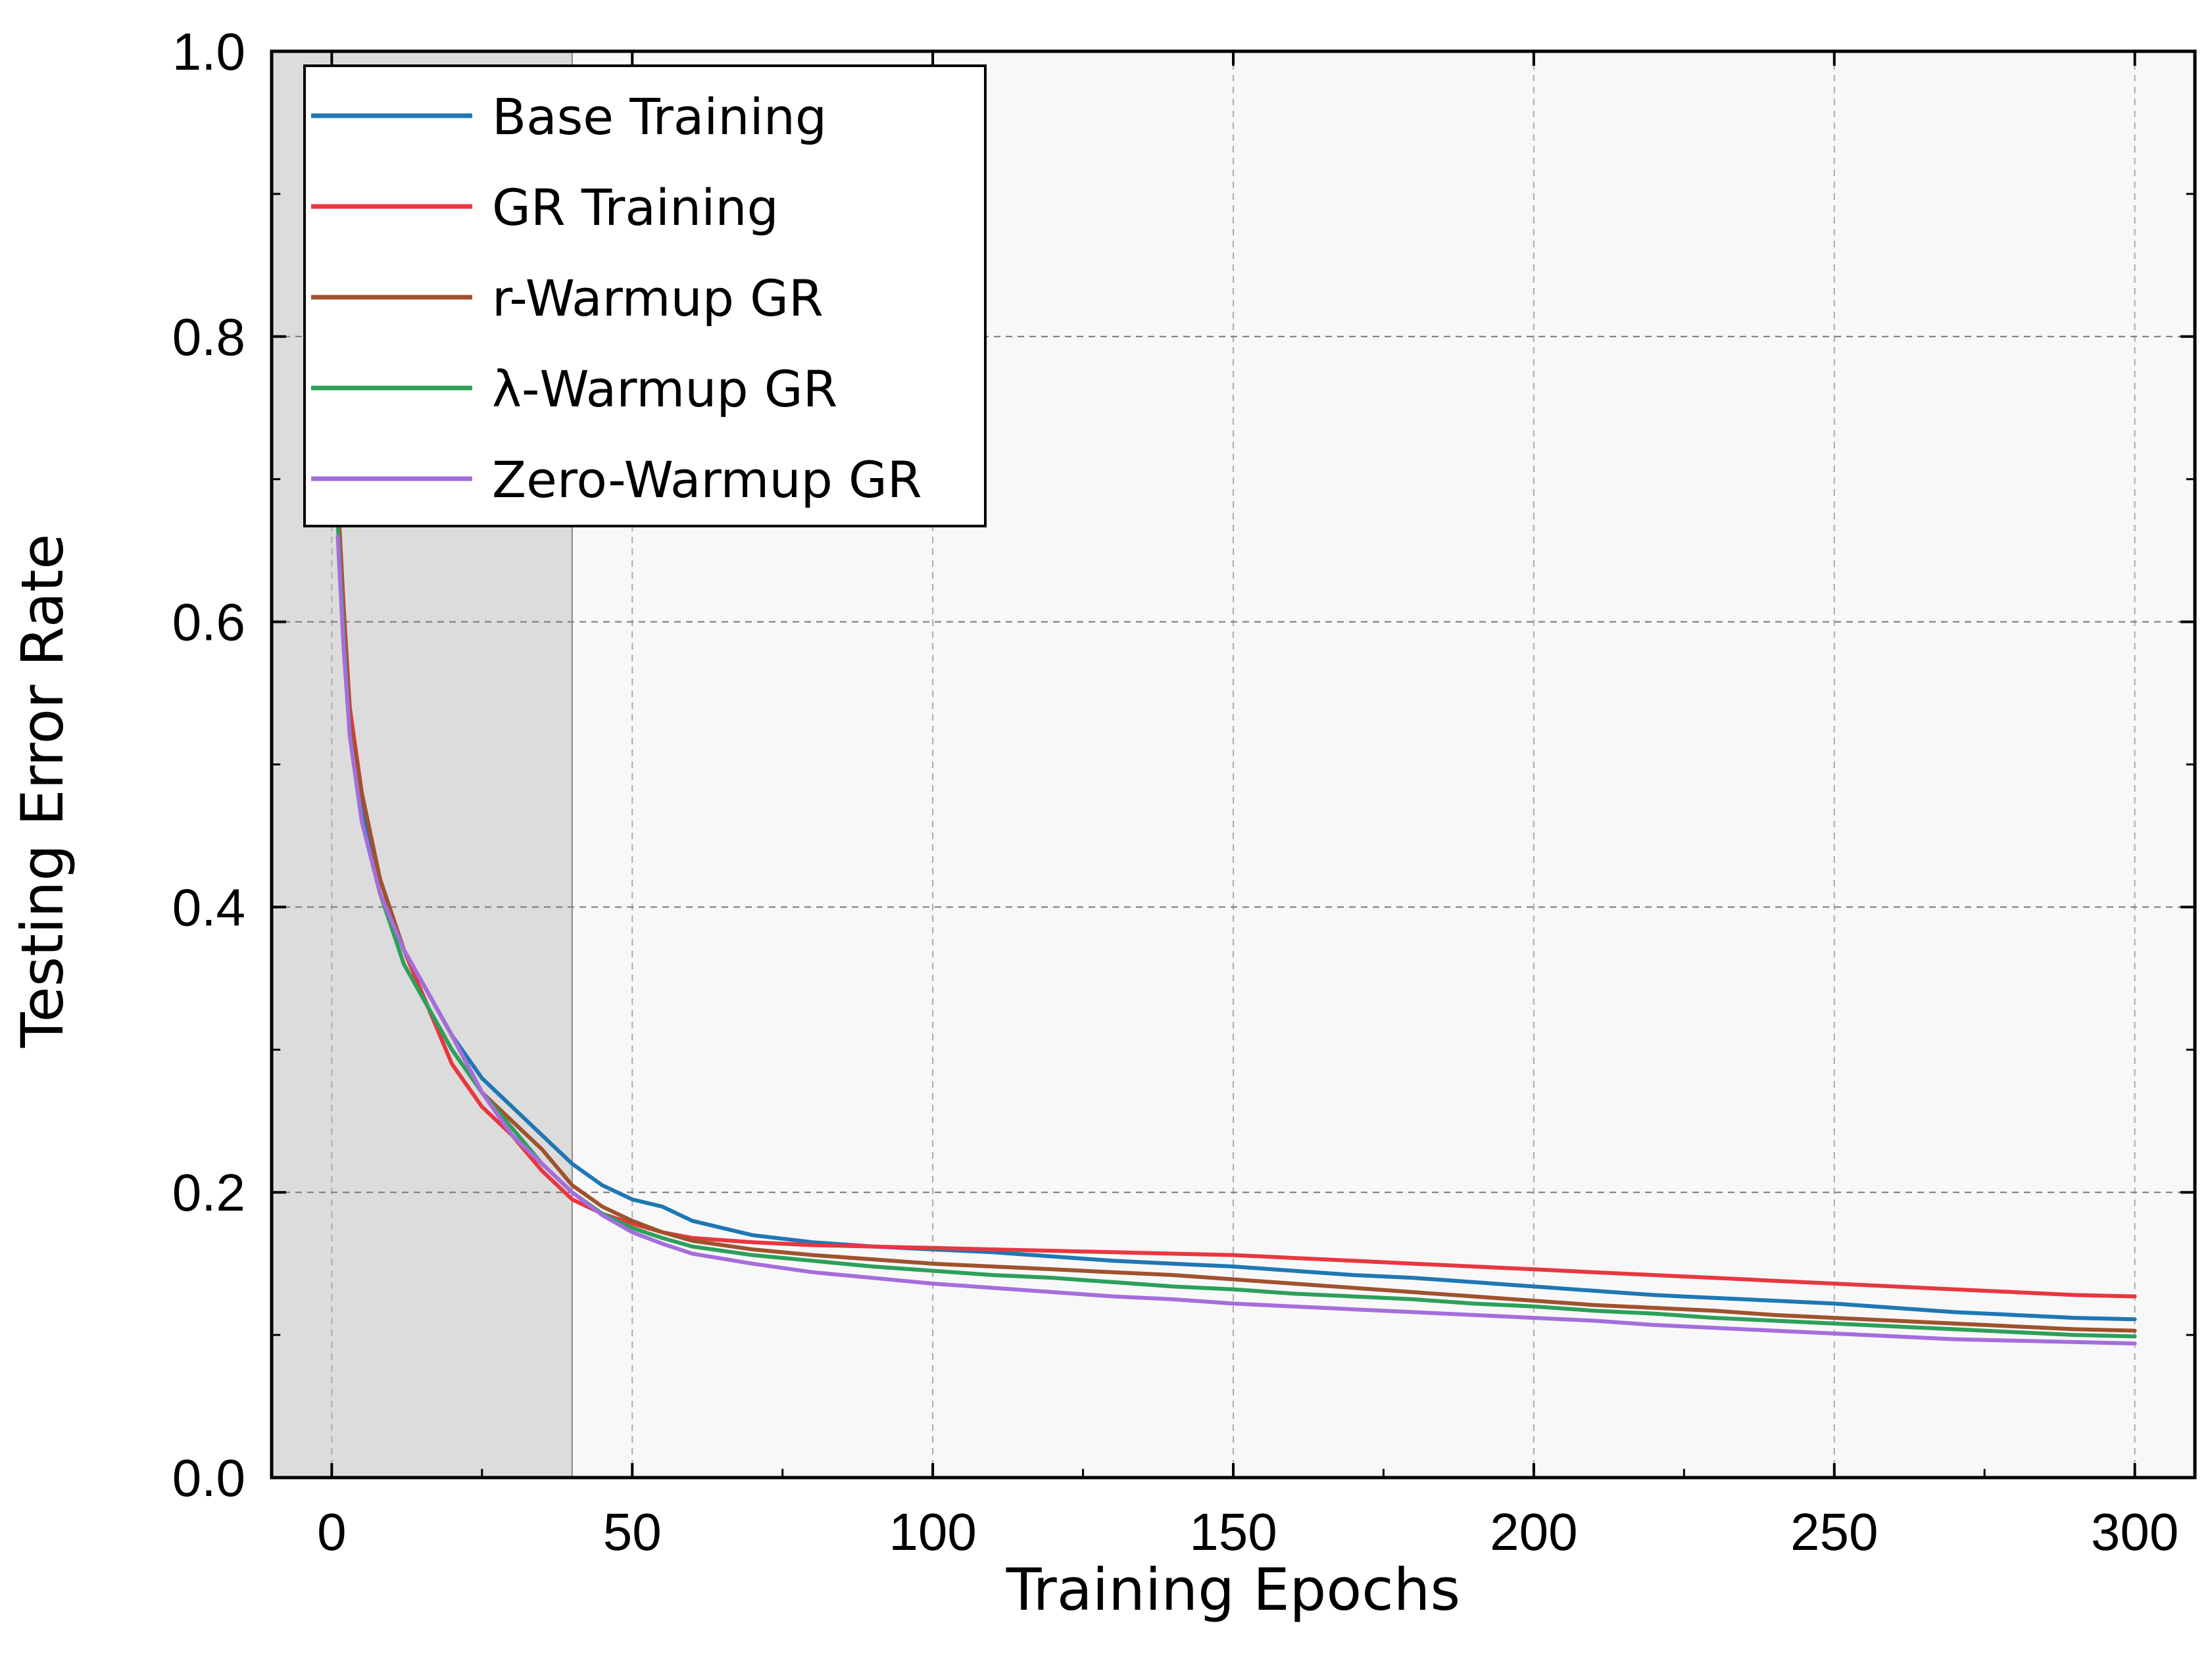 This screenshot has height=1665, width=2212. Describe the element at coordinates (933, 1532) in the screenshot. I see `x-tick-label-2: 100` at that location.